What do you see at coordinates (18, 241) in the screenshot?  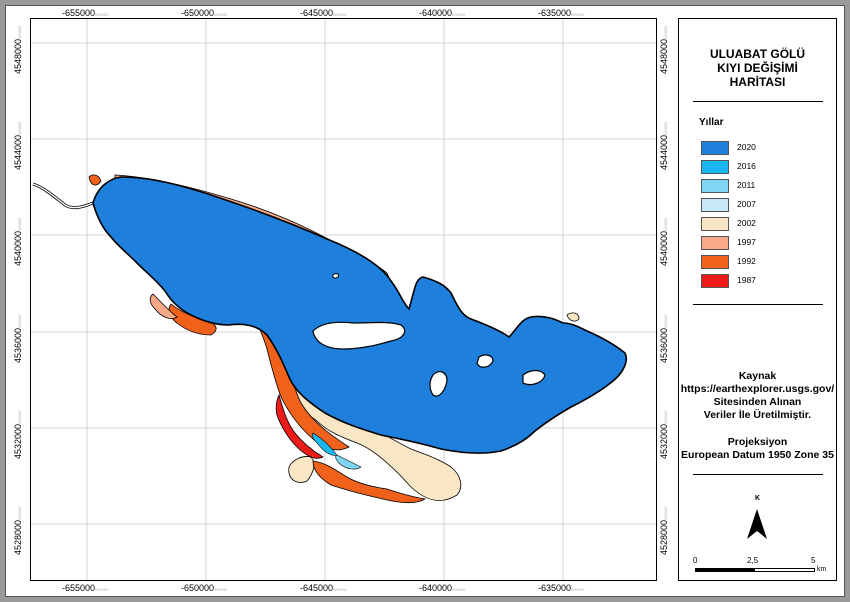 I see `y-tick-left-3: 4540000000000` at bounding box center [18, 241].